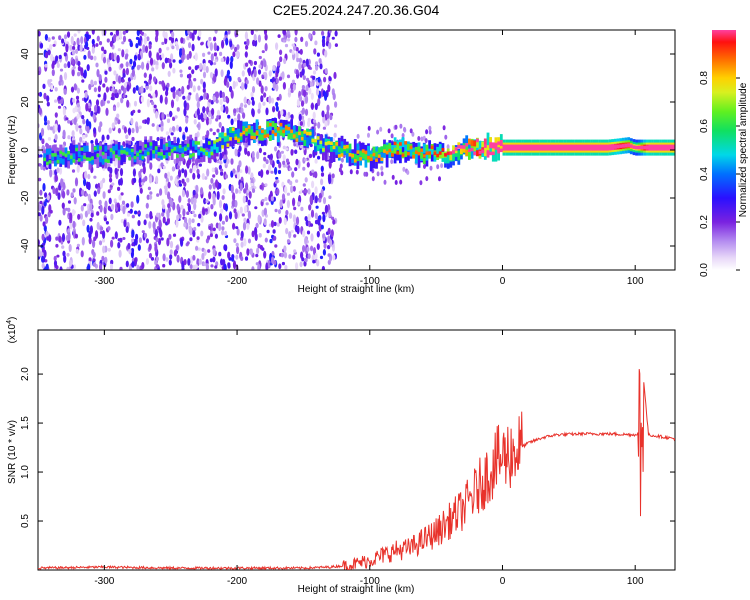 Image resolution: width=750 pixels, height=600 pixels. I want to click on y-tick-label: 1.5, so click(25, 423).